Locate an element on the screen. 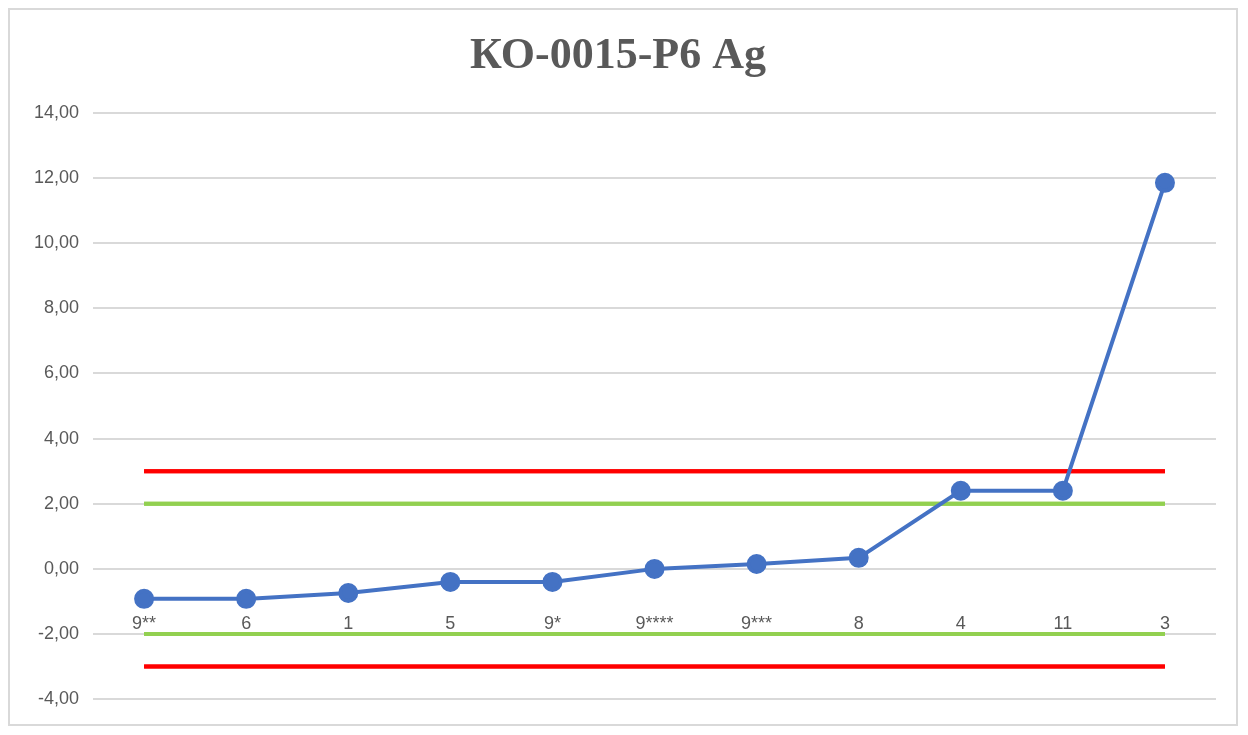  y-tick-label: 4,00 is located at coordinates (62, 437).